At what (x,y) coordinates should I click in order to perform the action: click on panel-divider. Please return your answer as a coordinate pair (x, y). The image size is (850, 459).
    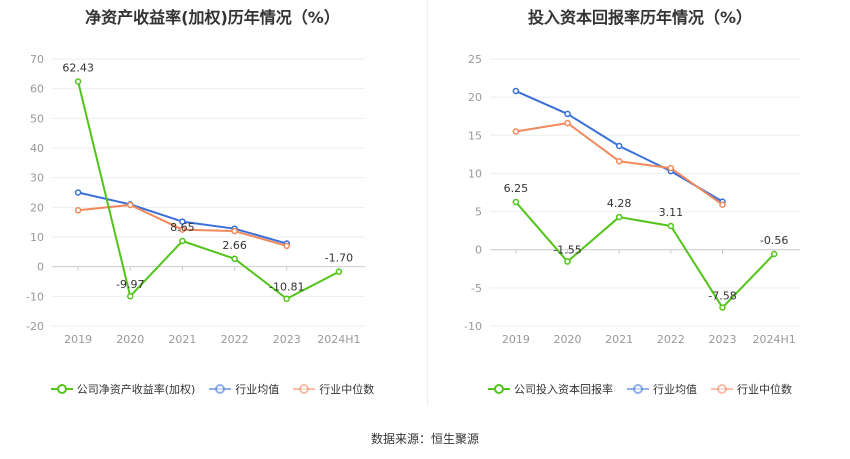
    Looking at the image, I should click on (427, 202).